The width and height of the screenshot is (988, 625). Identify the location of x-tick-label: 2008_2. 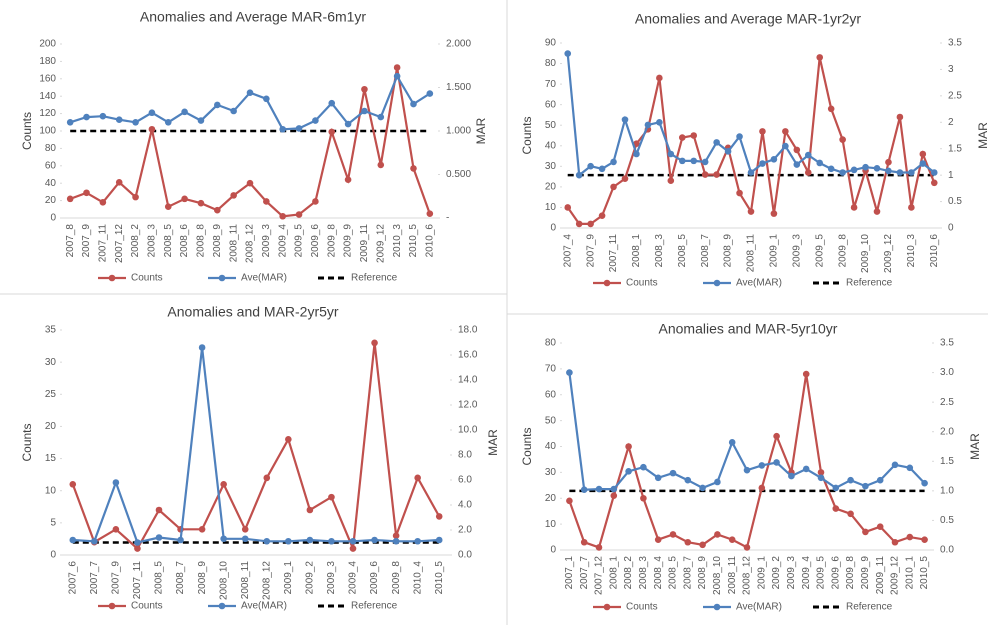
(628, 573).